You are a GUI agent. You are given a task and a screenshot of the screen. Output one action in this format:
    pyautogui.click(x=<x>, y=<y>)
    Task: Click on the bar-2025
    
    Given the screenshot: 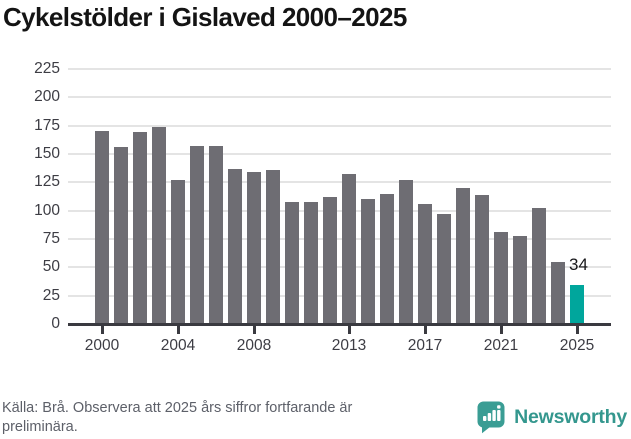 What is the action you would take?
    pyautogui.click(x=577, y=304)
    